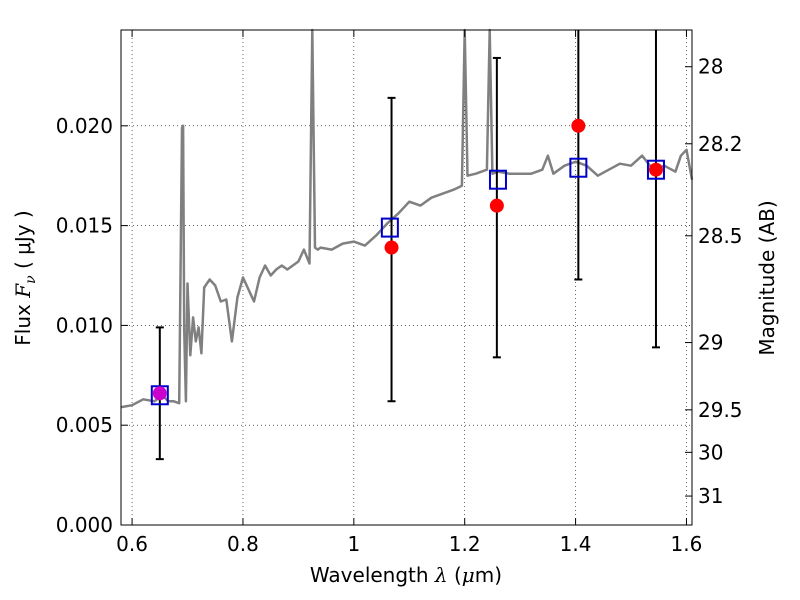 Image resolution: width=800 pixels, height=600 pixels. Describe the element at coordinates (687, 544) in the screenshot. I see `x-tick-label-5: 1.6` at that location.